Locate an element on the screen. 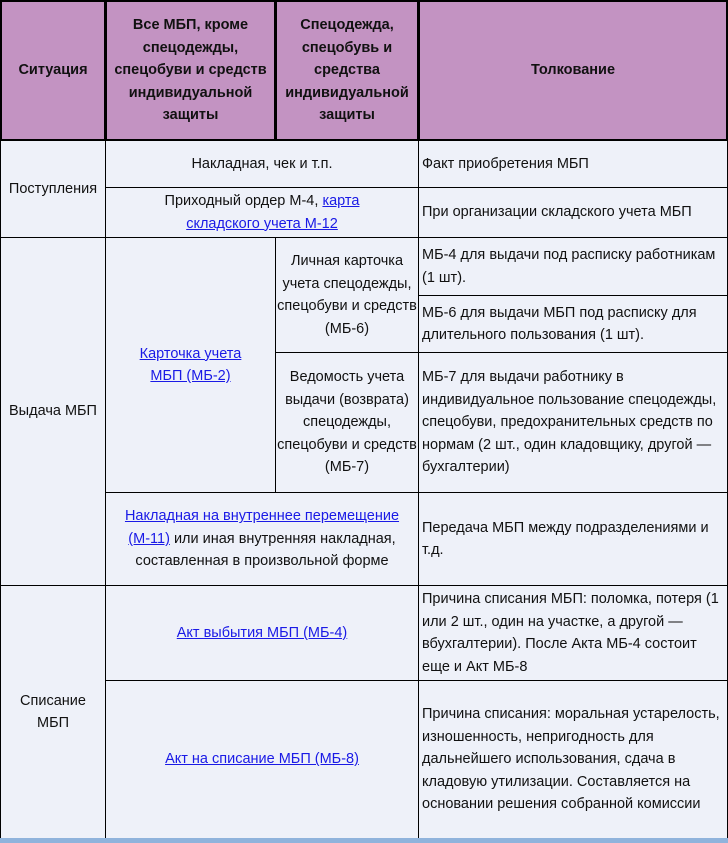 Image resolution: width=728 pixels, height=843 pixels. receipt-doc2-text: Приходный ордер М-4, is located at coordinates (243, 201).